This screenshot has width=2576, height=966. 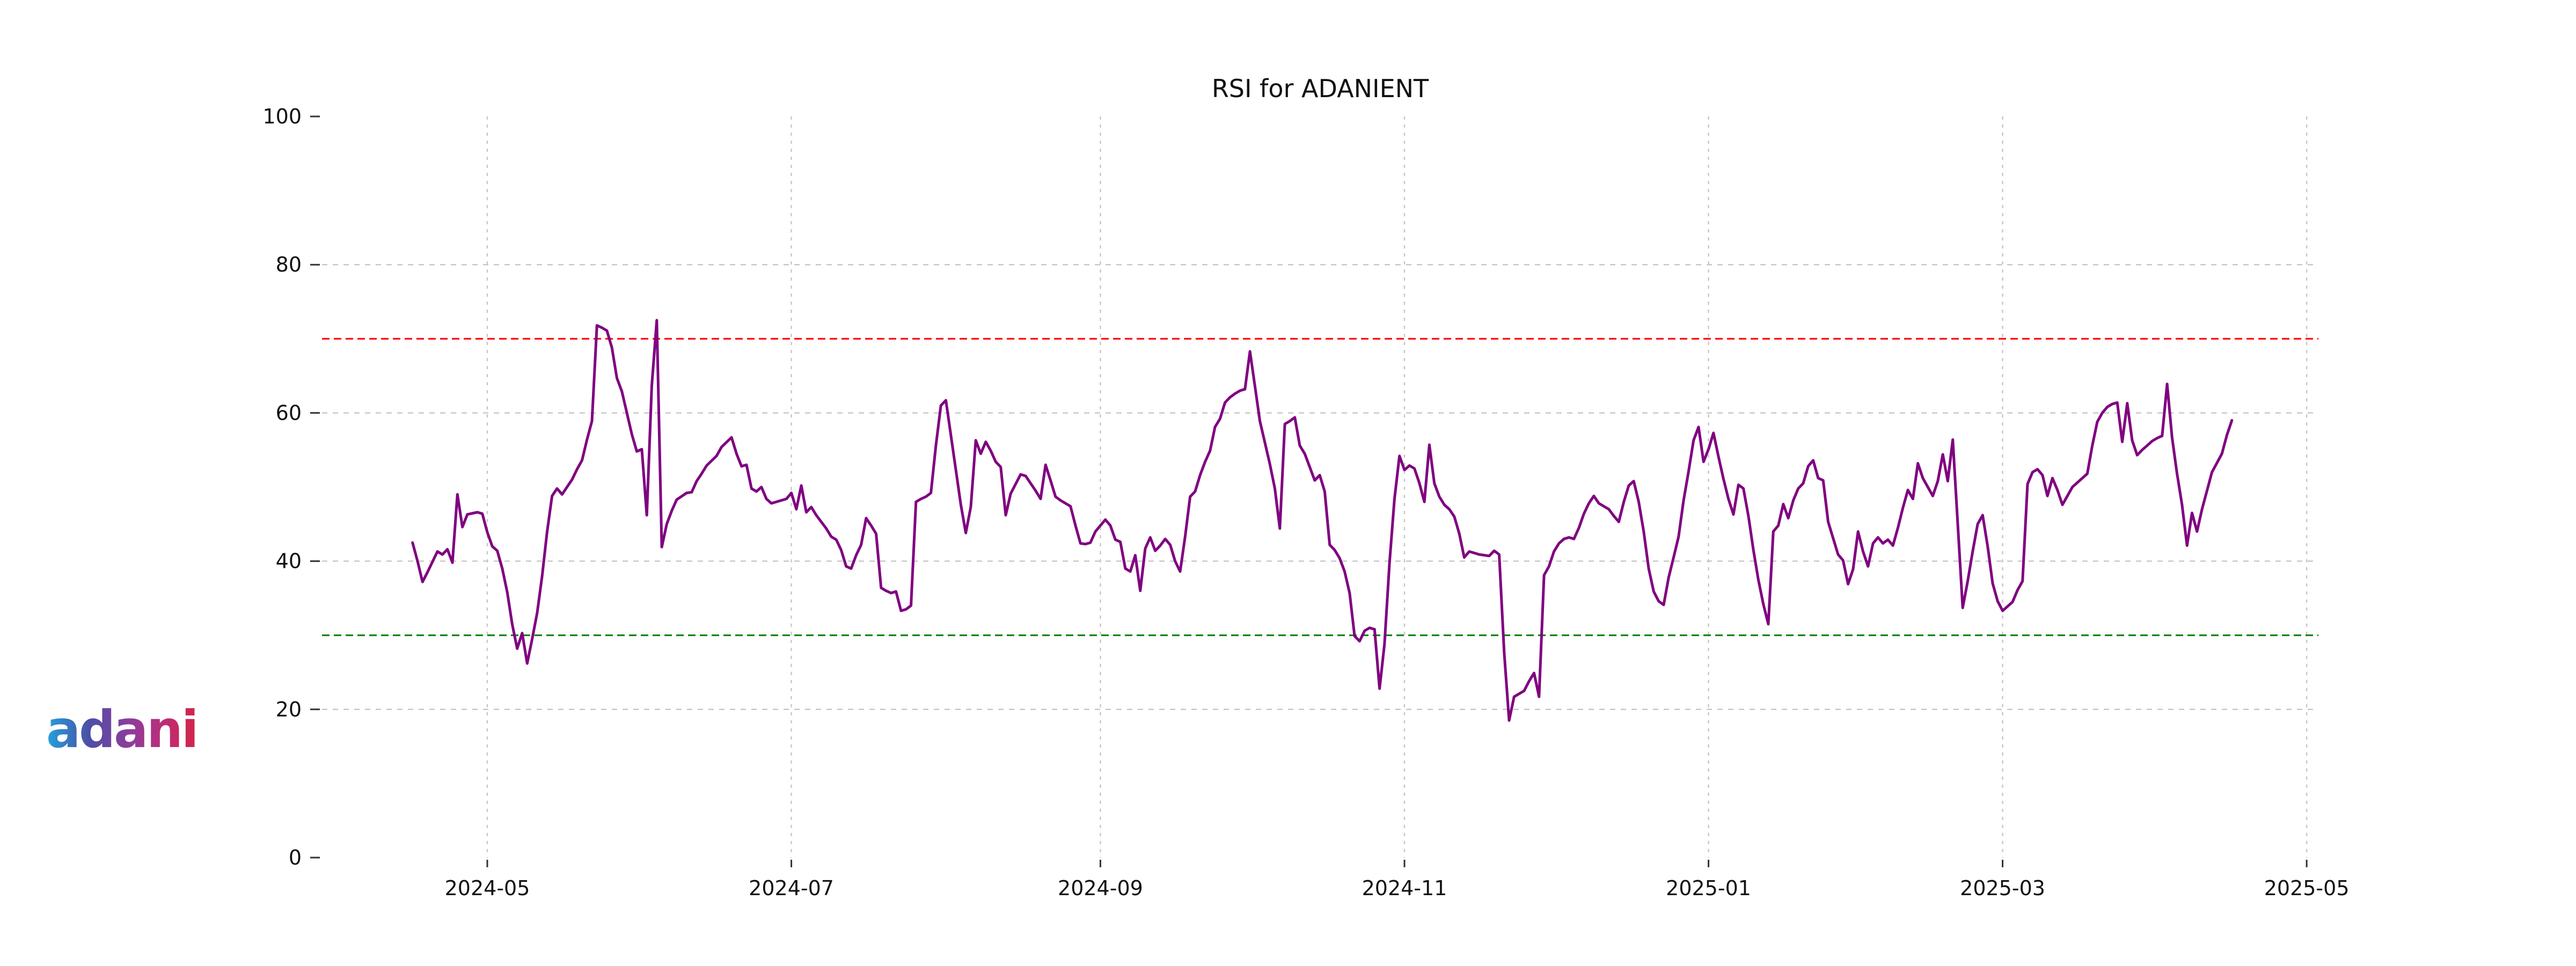 I want to click on y-tick-label-20: 20, so click(x=289, y=709).